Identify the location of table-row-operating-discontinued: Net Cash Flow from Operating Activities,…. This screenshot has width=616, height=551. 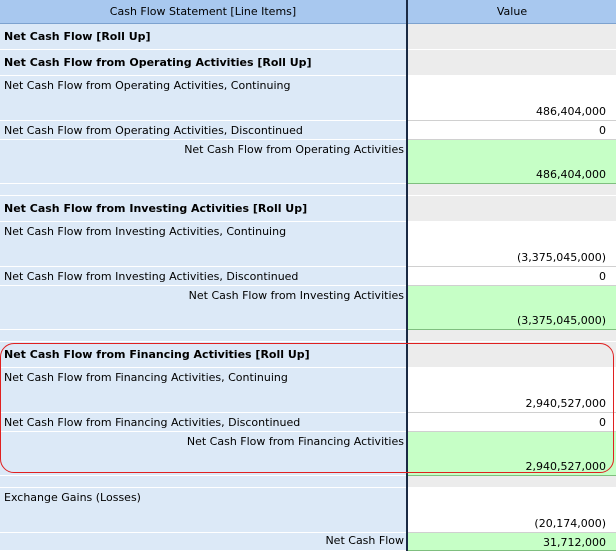
(308, 130).